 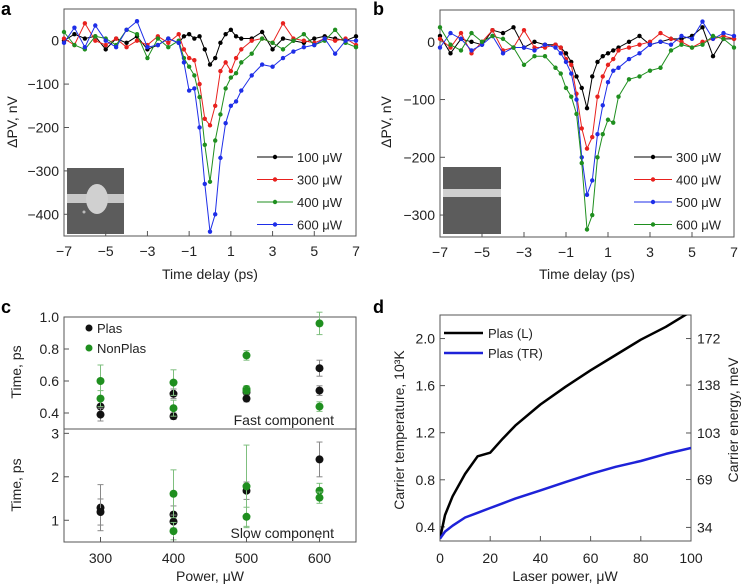 I want to click on panel-a-y-tick-label: −400, so click(x=43, y=214).